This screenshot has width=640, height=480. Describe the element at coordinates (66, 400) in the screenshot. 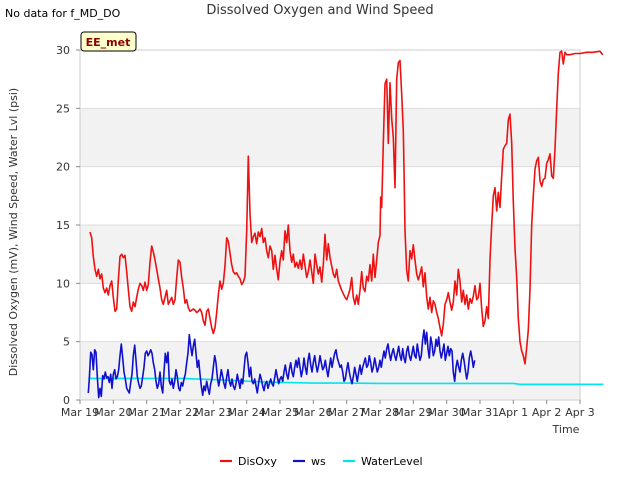

I see `y-tick-label: 0` at that location.